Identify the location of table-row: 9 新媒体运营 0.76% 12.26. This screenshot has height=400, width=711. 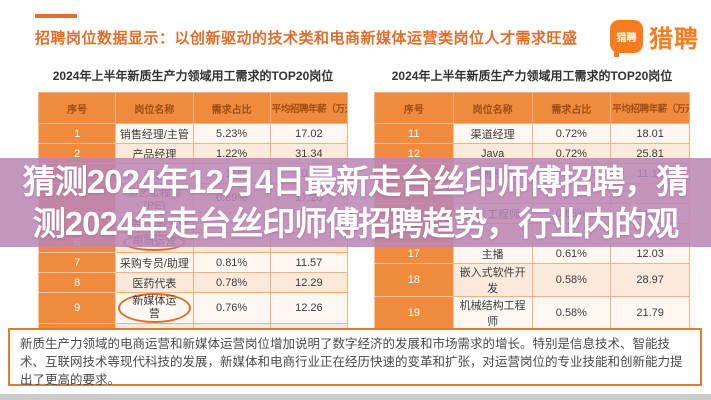
(193, 308).